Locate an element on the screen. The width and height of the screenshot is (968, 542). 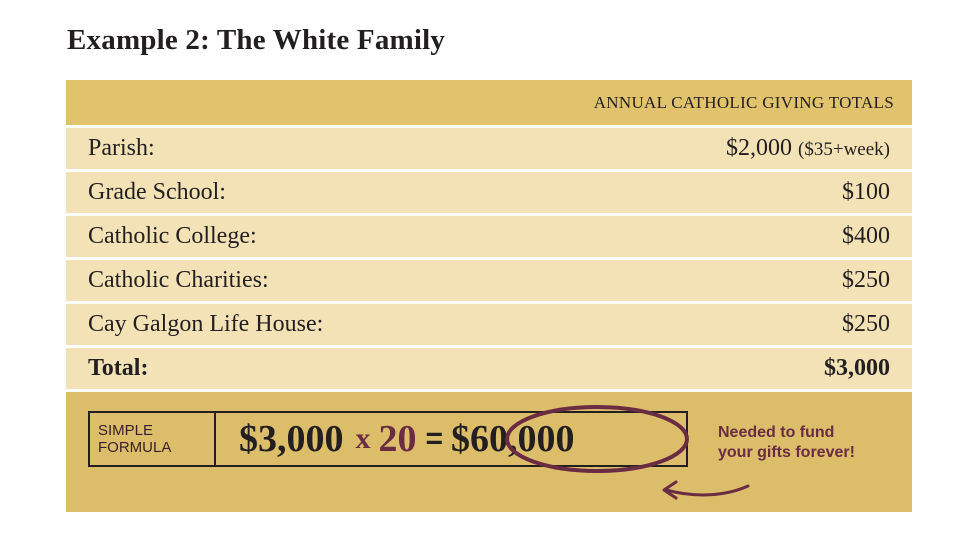
formula-note-line1: Needed to fund is located at coordinates (776, 432).